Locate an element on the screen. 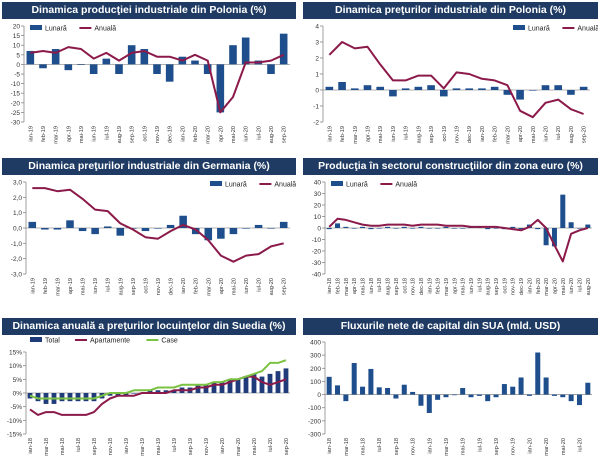 This screenshot has width=600, height=464. x-tick-label: apr-20 is located at coordinates (521, 134).